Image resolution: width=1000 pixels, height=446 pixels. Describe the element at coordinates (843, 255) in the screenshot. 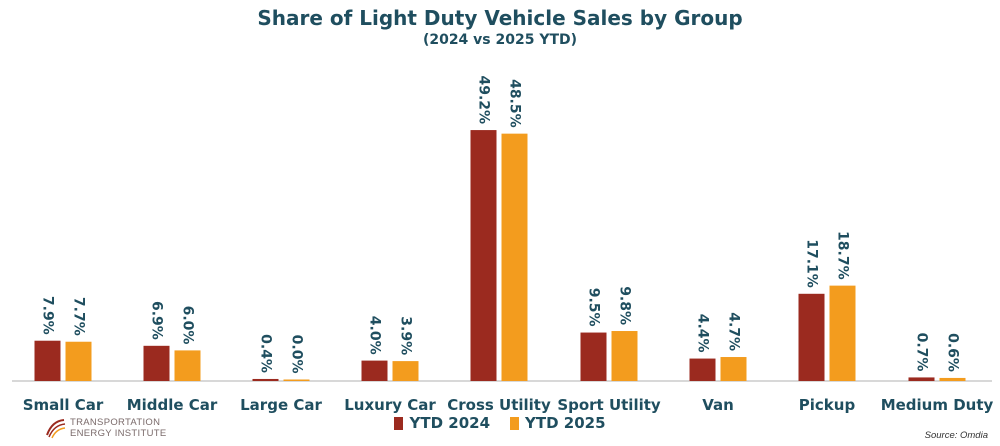

I see `value-label-pickup-2025: 18.7%` at that location.